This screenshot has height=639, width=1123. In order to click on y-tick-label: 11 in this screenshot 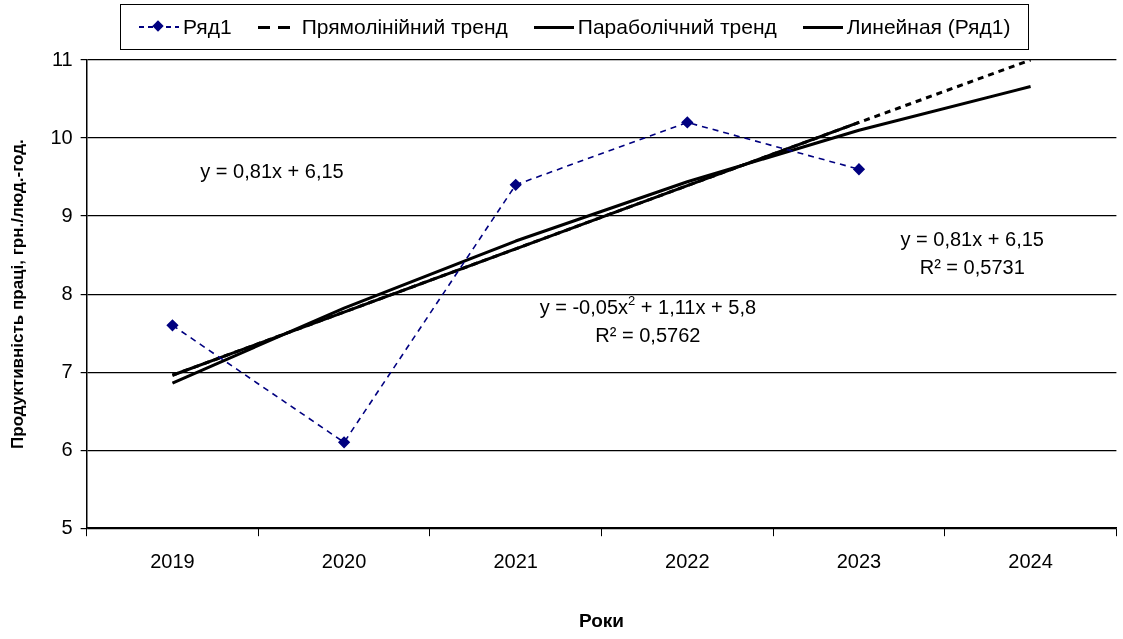, I will do `click(62, 58)`.